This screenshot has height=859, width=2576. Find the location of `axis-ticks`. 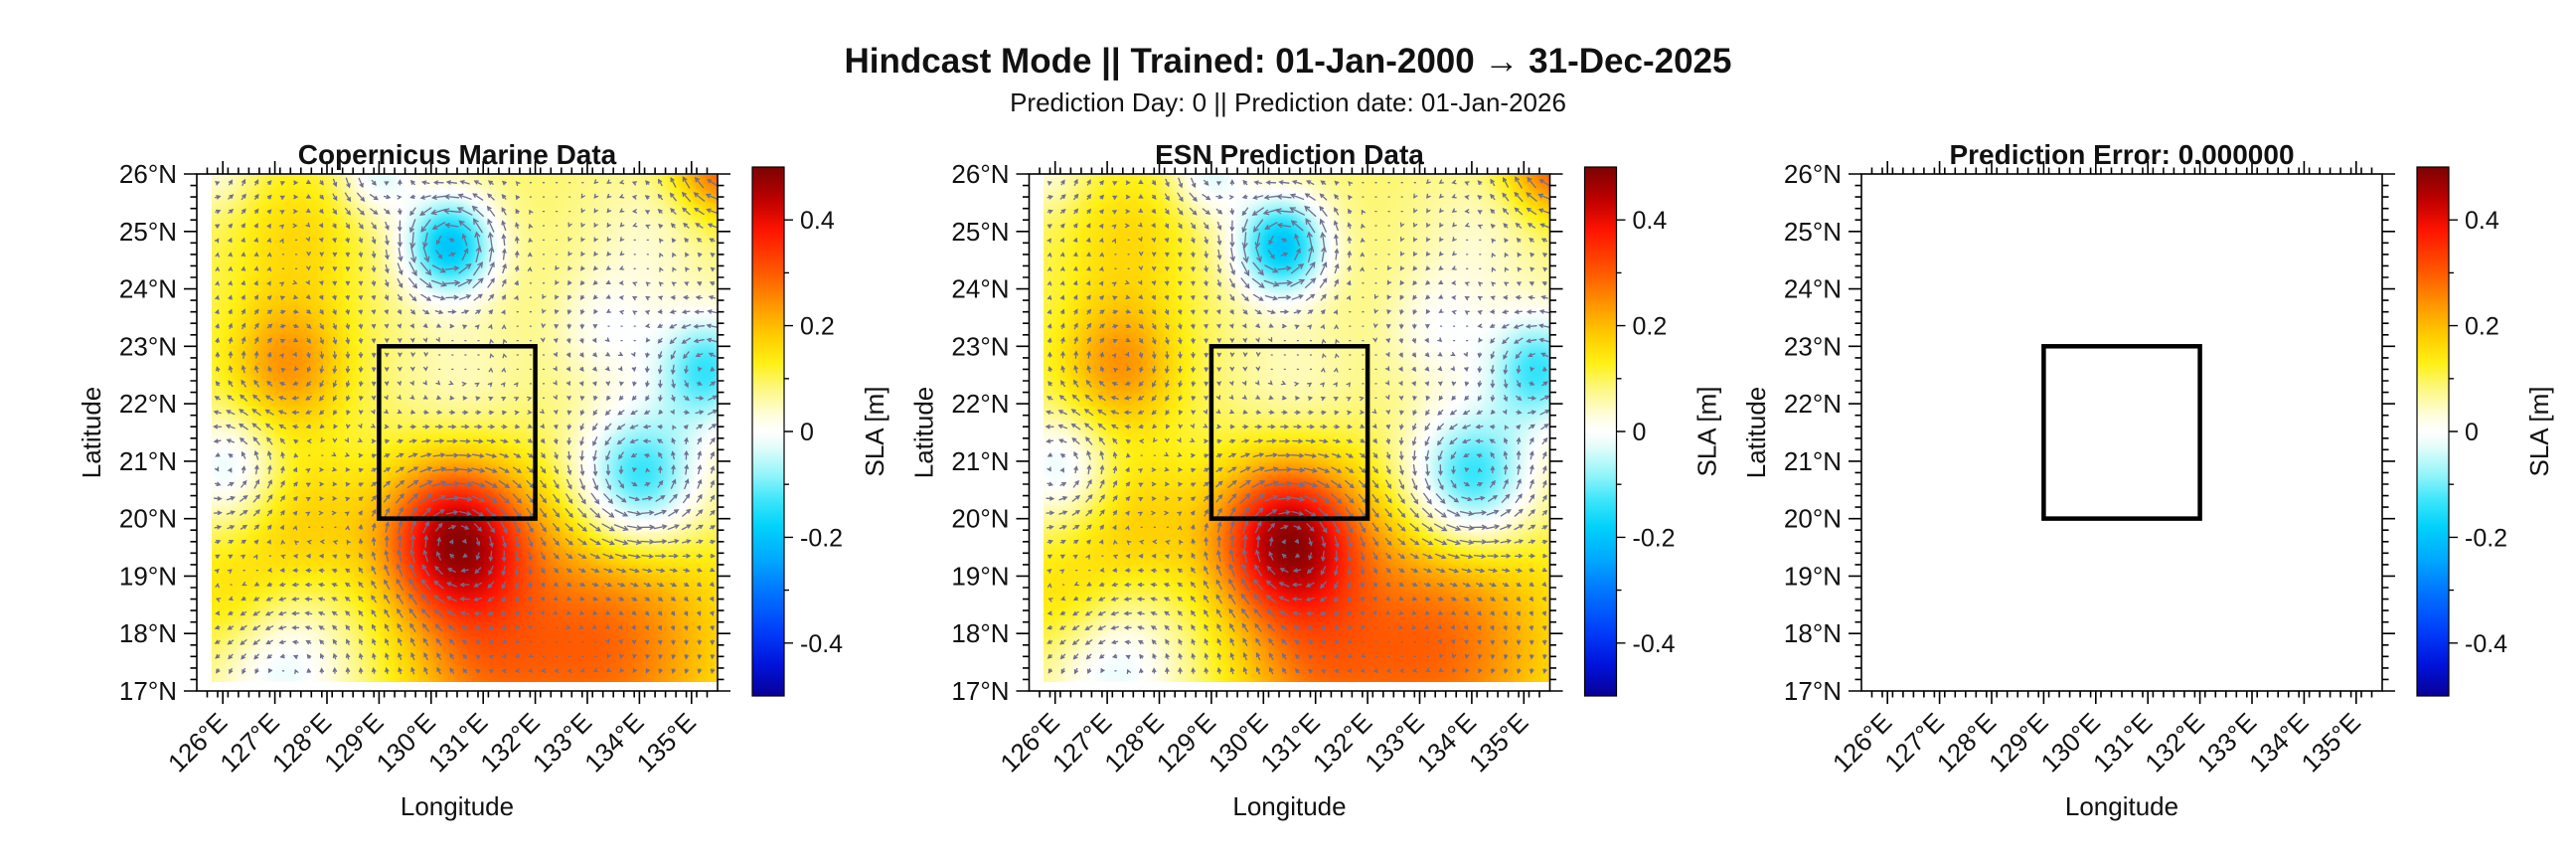

axis-ticks is located at coordinates (1289, 432).